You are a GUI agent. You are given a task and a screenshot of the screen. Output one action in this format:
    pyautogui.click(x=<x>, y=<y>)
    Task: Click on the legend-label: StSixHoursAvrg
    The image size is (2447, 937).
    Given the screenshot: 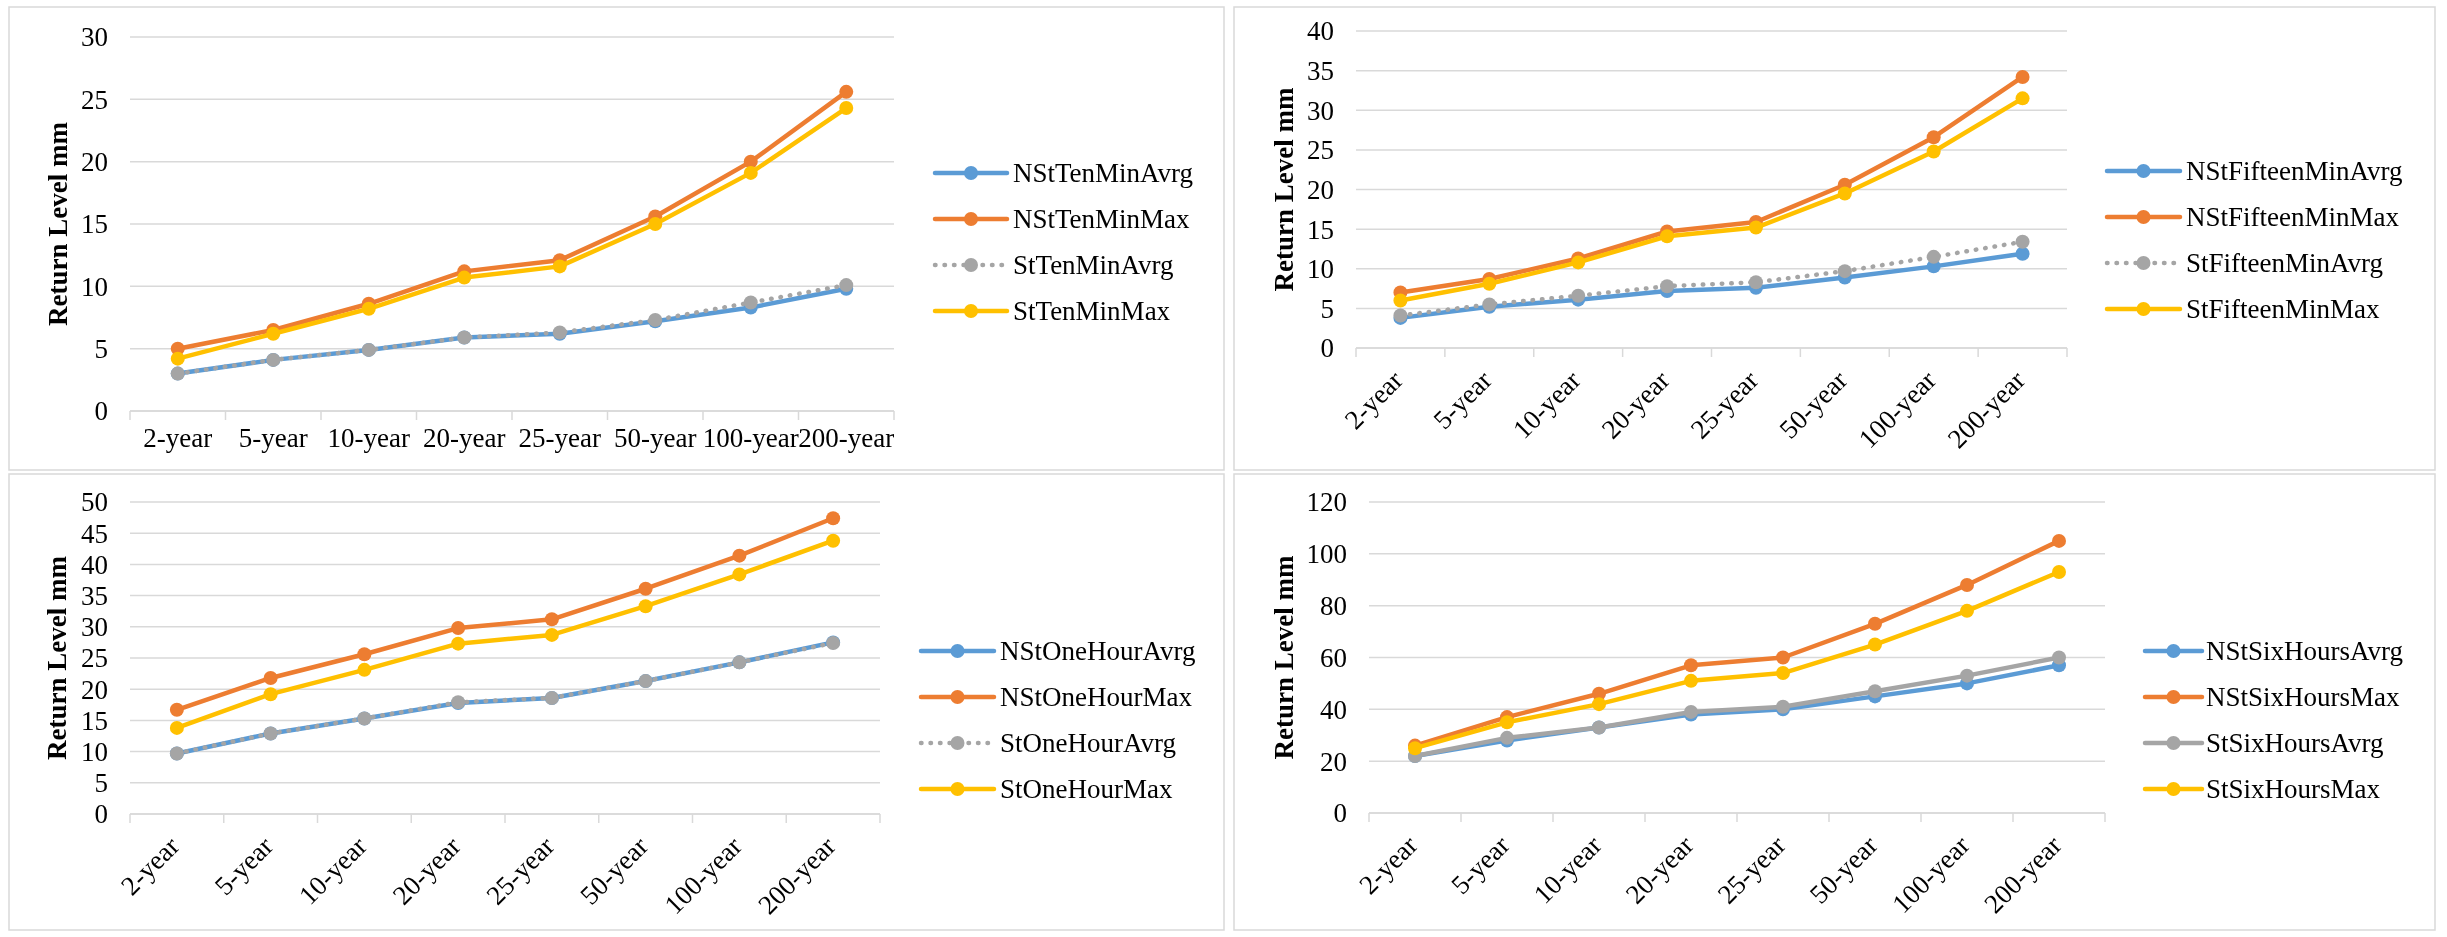 What is the action you would take?
    pyautogui.click(x=2295, y=743)
    